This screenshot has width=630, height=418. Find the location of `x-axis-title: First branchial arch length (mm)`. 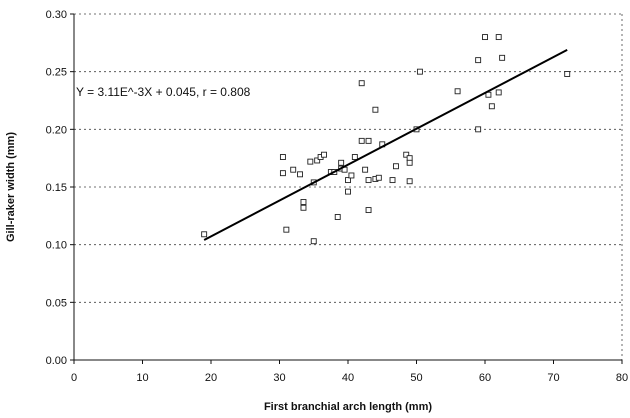

x-axis-title: First branchial arch length (mm) is located at coordinates (348, 407).